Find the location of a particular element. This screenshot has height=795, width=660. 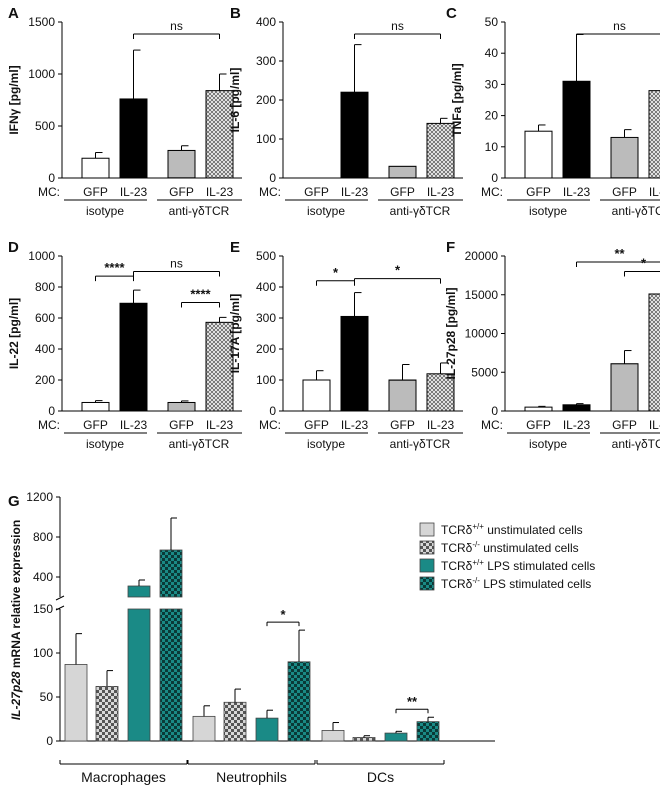

legend-label: TCRδ+/+ unstimulated cells is located at coordinates (512, 529).